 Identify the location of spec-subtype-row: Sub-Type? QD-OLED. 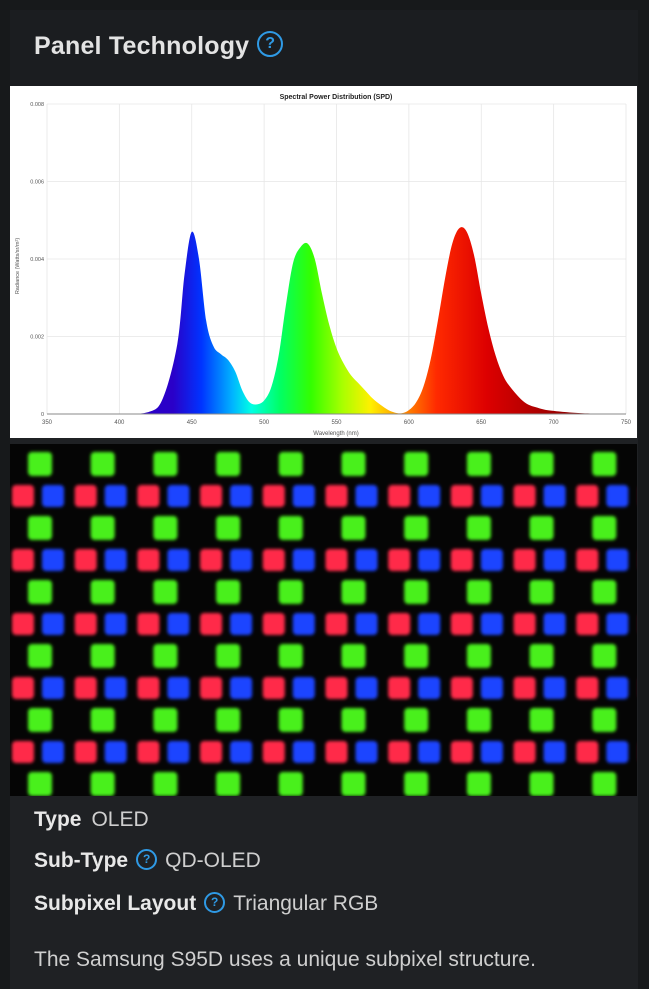
(147, 860).